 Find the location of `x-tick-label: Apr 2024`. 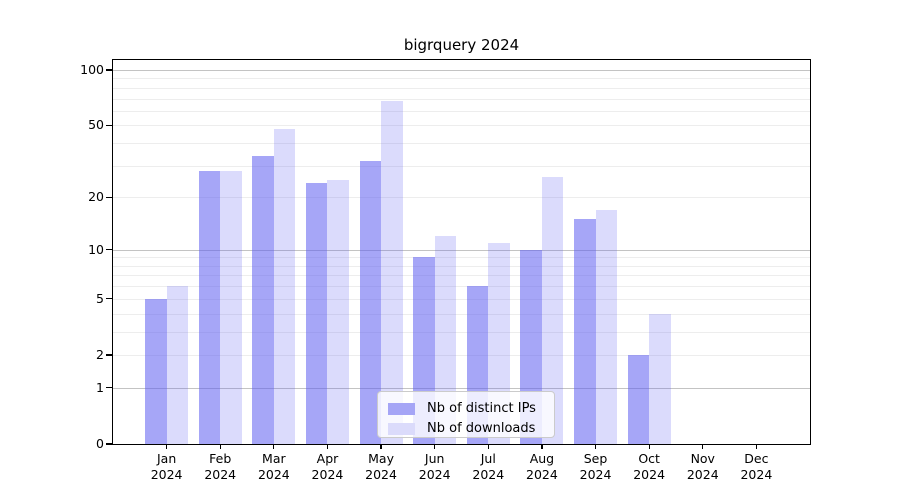

x-tick-label: Apr 2024 is located at coordinates (327, 466).